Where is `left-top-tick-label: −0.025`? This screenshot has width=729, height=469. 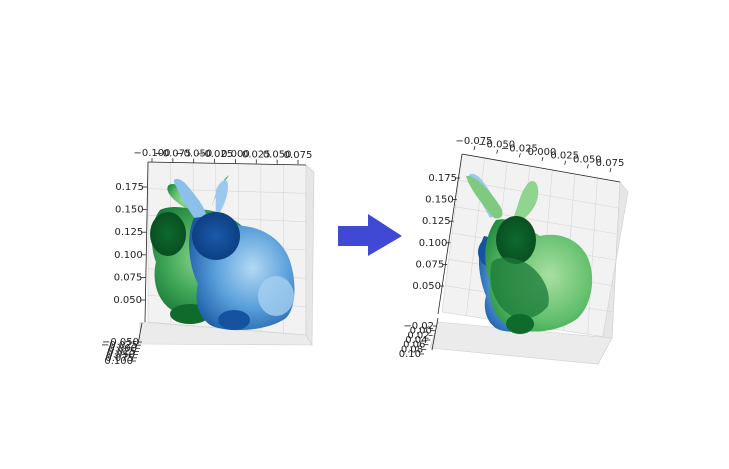
left-top-tick-label: −0.025 is located at coordinates (214, 154).